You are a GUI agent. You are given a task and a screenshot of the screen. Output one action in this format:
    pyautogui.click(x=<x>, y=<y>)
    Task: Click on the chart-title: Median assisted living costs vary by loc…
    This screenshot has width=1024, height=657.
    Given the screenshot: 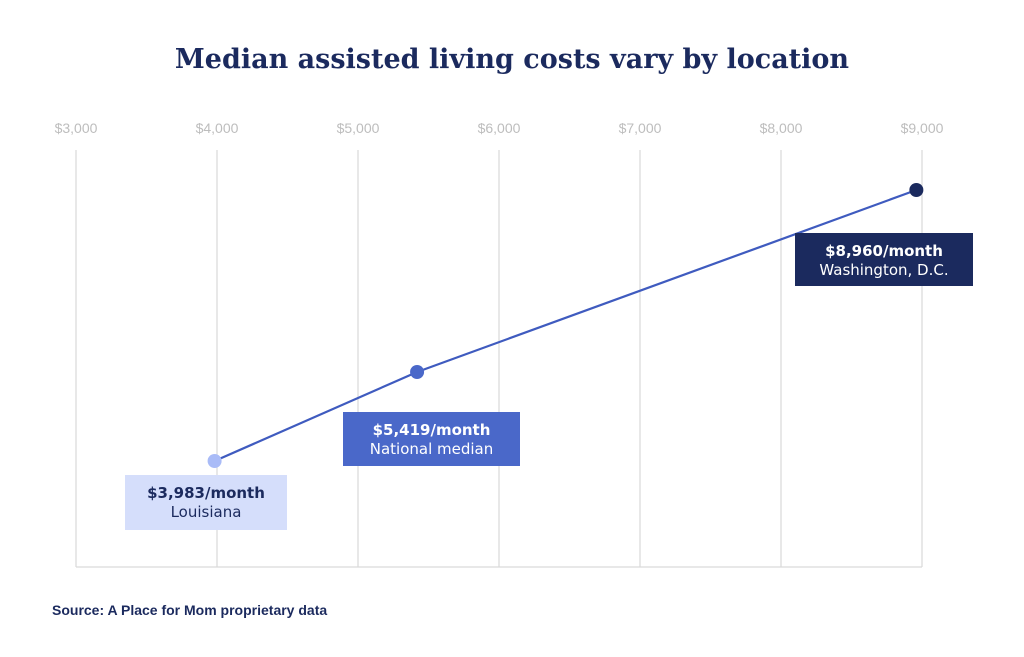 What is the action you would take?
    pyautogui.click(x=512, y=59)
    